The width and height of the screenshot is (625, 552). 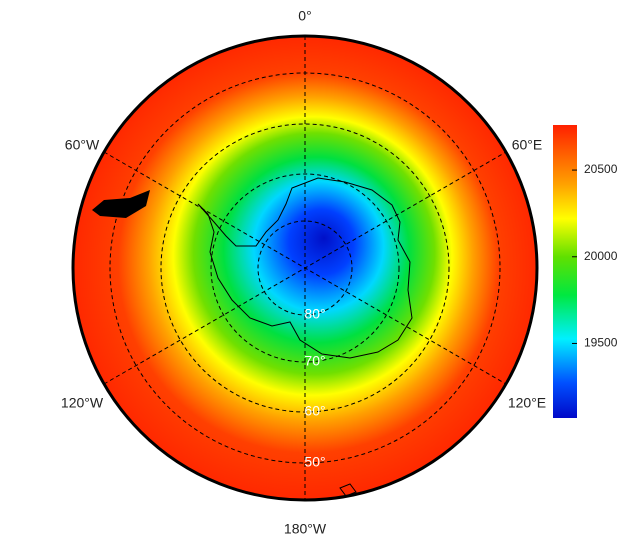 I want to click on island, so click(x=348, y=490).